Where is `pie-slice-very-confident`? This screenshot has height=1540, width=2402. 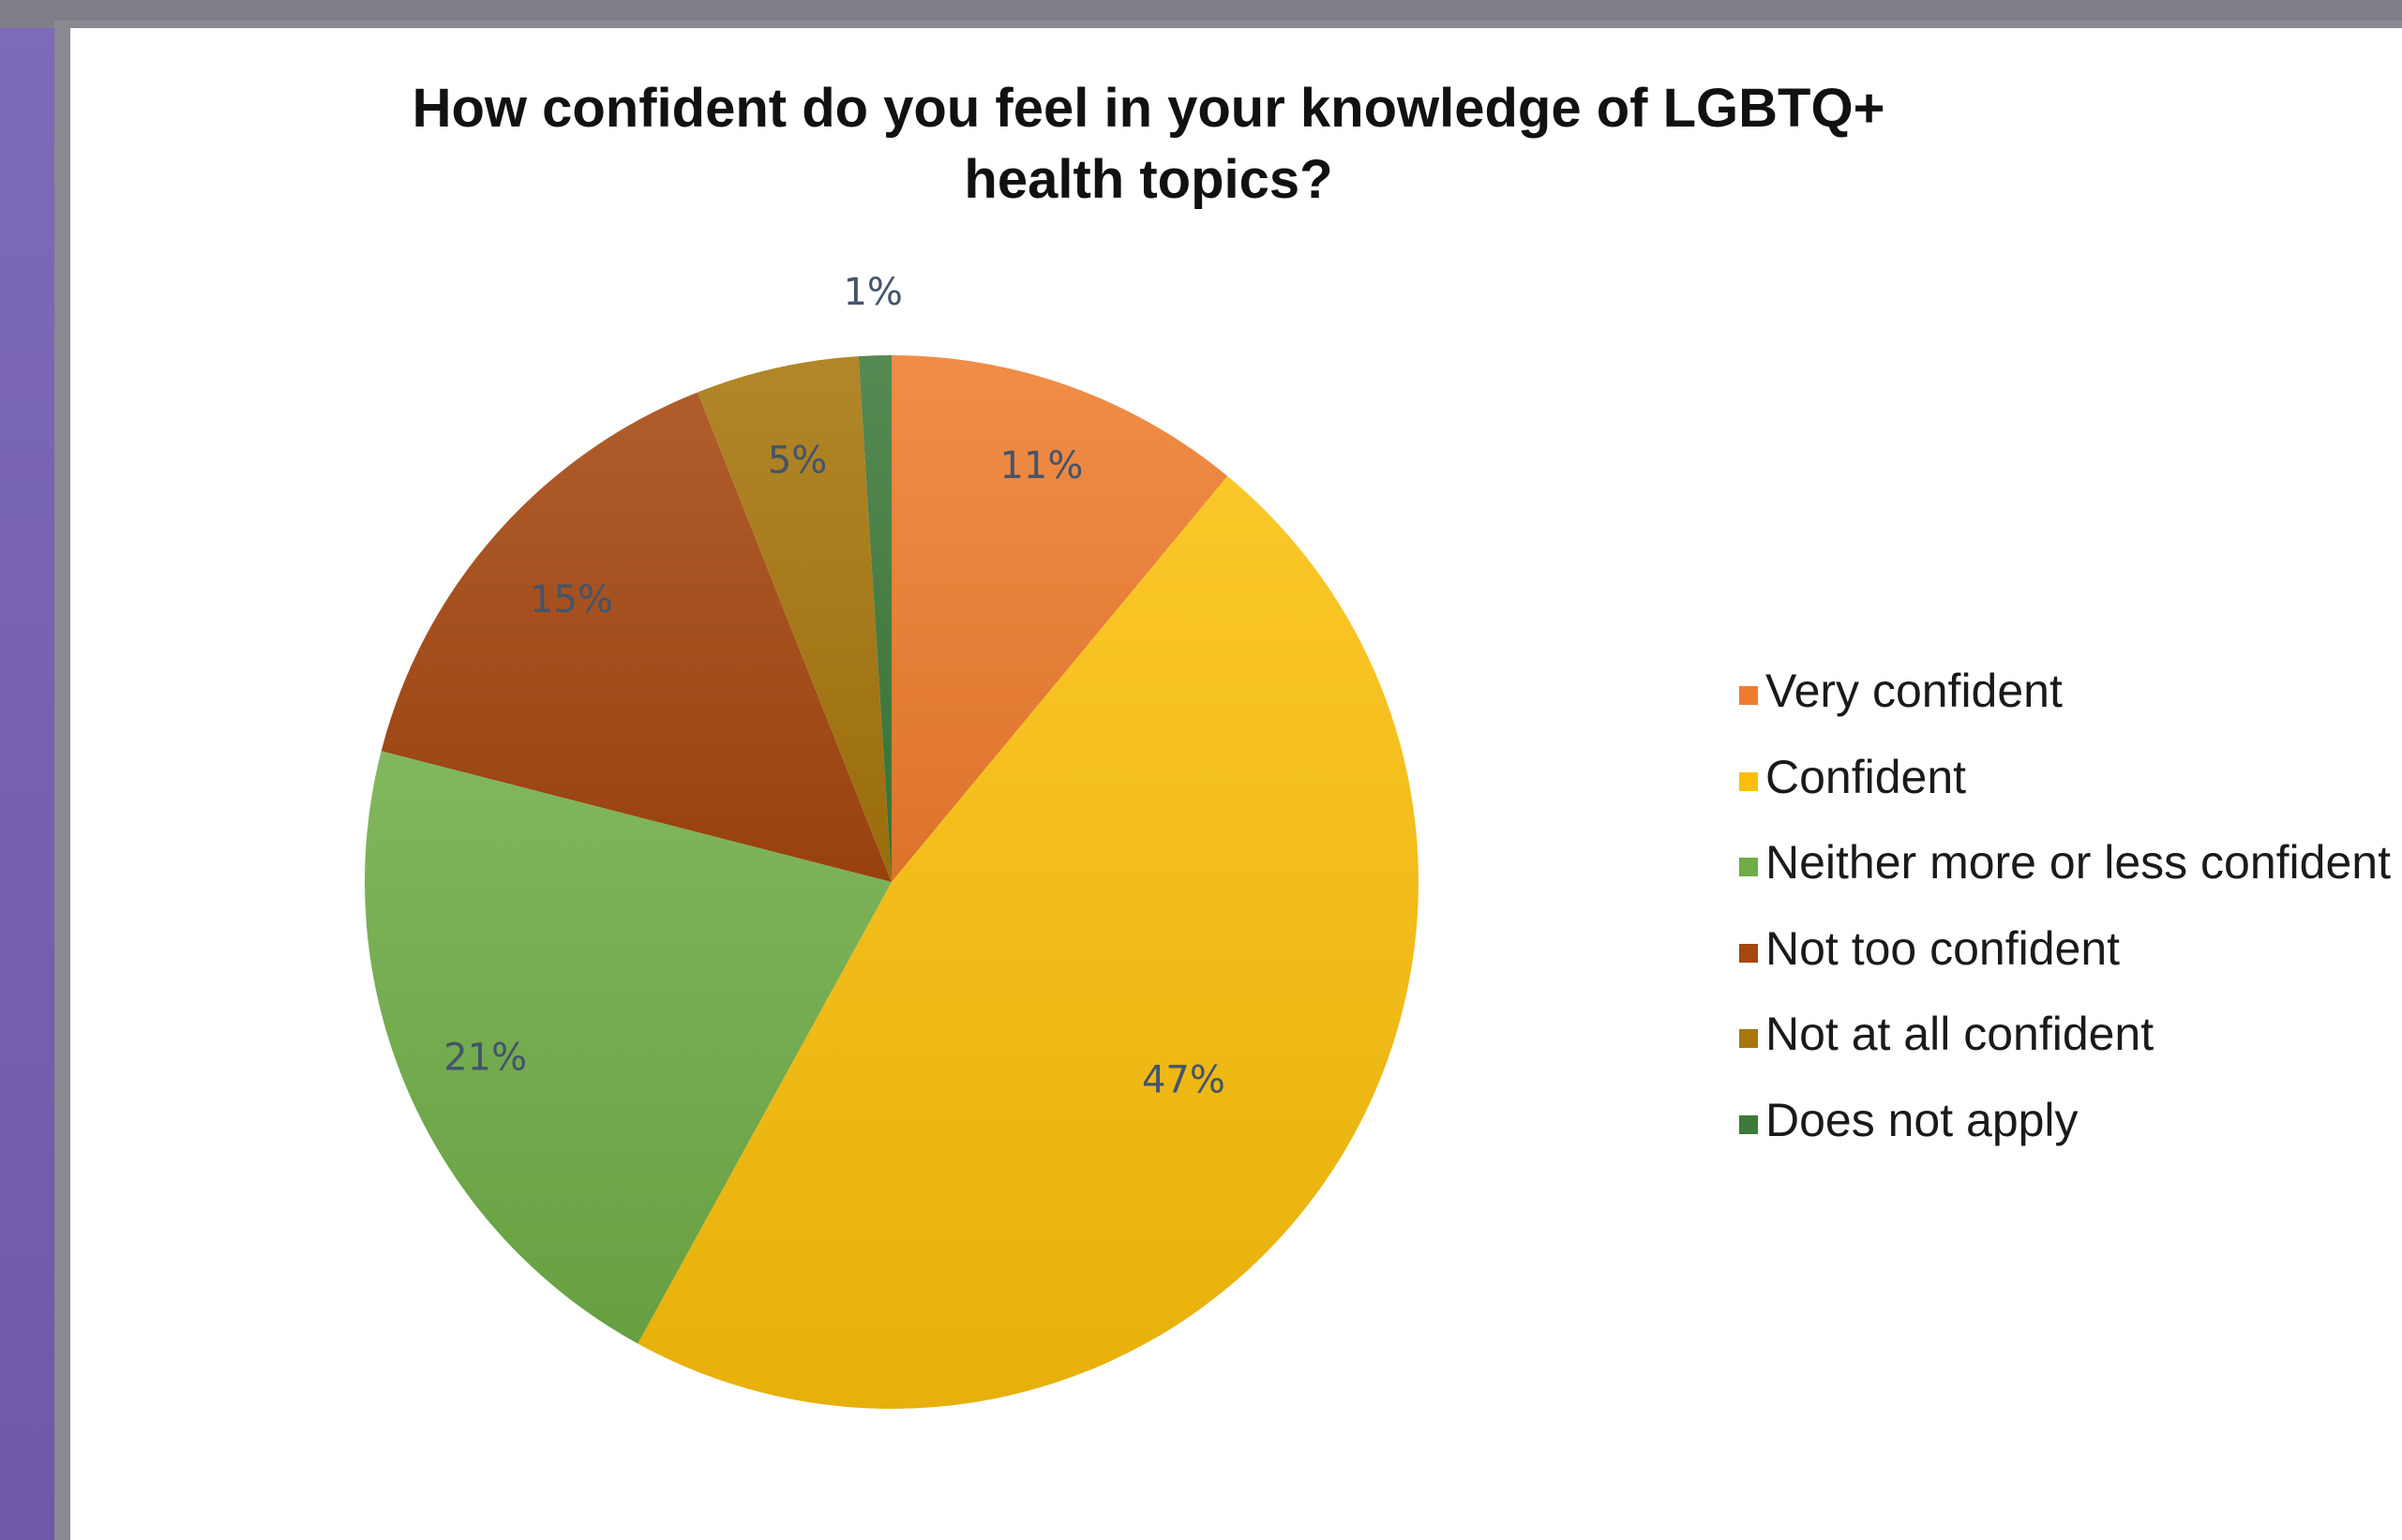
pie-slice-very-confident is located at coordinates (1060, 618).